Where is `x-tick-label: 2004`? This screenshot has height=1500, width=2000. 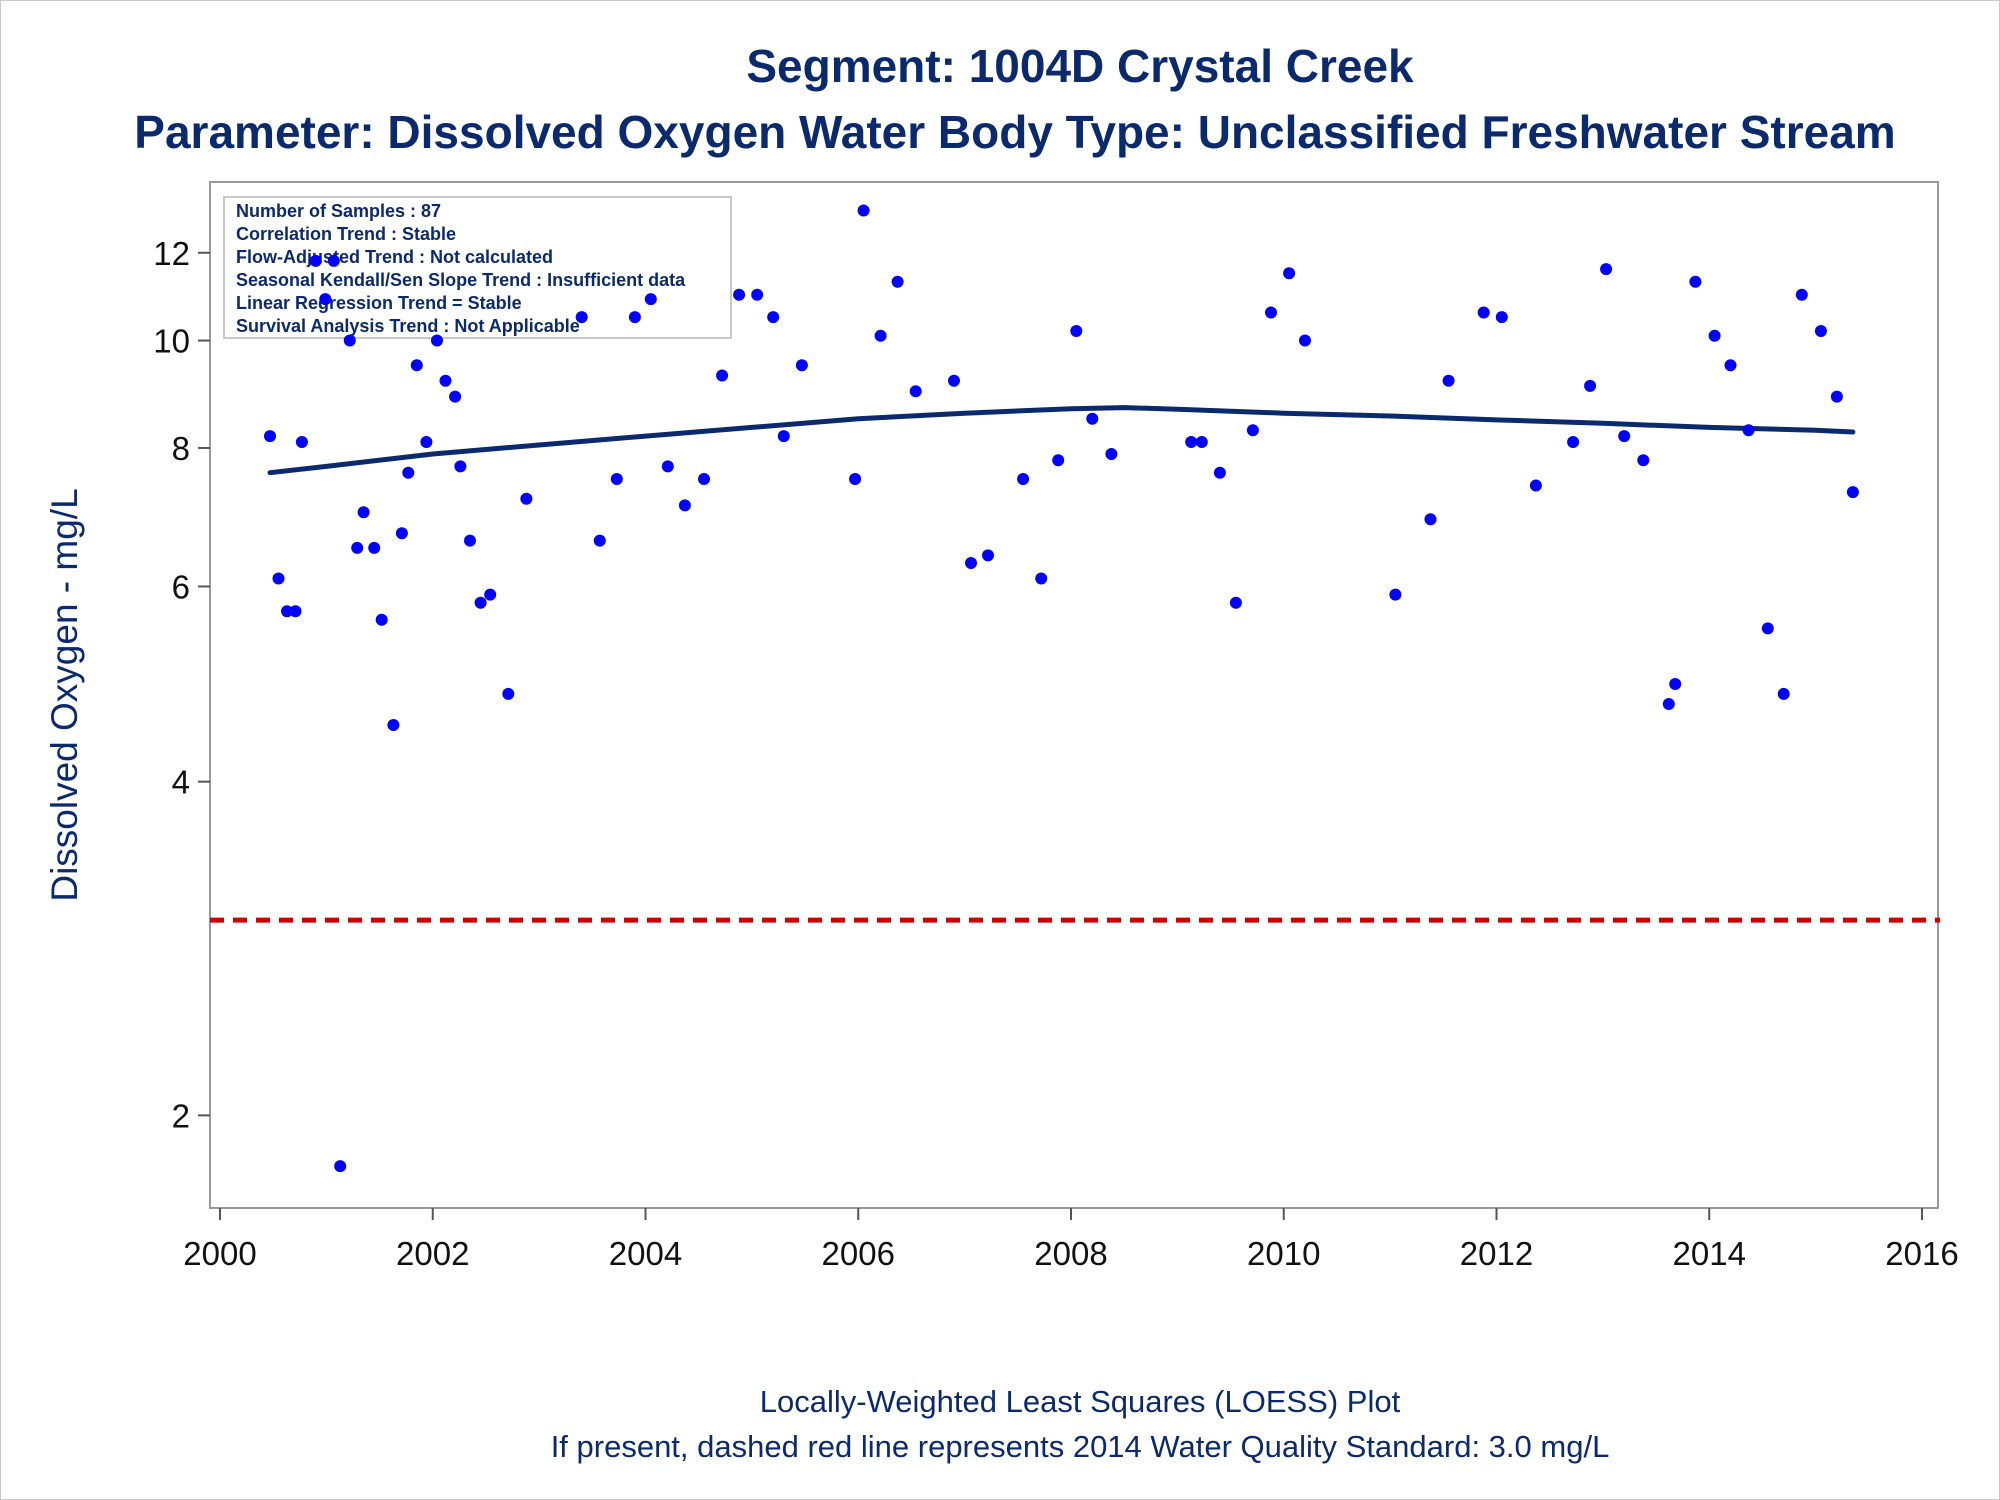 x-tick-label: 2004 is located at coordinates (645, 1253).